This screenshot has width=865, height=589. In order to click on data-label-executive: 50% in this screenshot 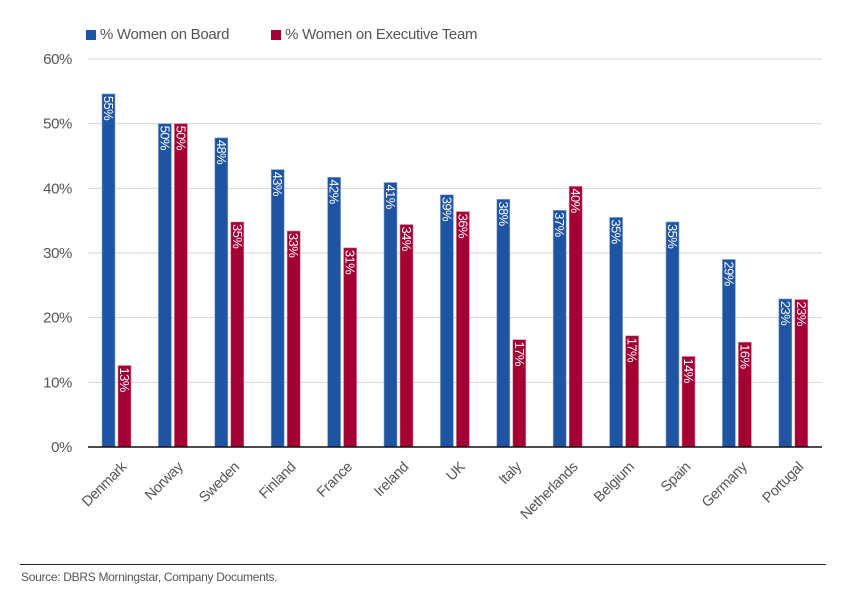, I will do `click(180, 138)`.